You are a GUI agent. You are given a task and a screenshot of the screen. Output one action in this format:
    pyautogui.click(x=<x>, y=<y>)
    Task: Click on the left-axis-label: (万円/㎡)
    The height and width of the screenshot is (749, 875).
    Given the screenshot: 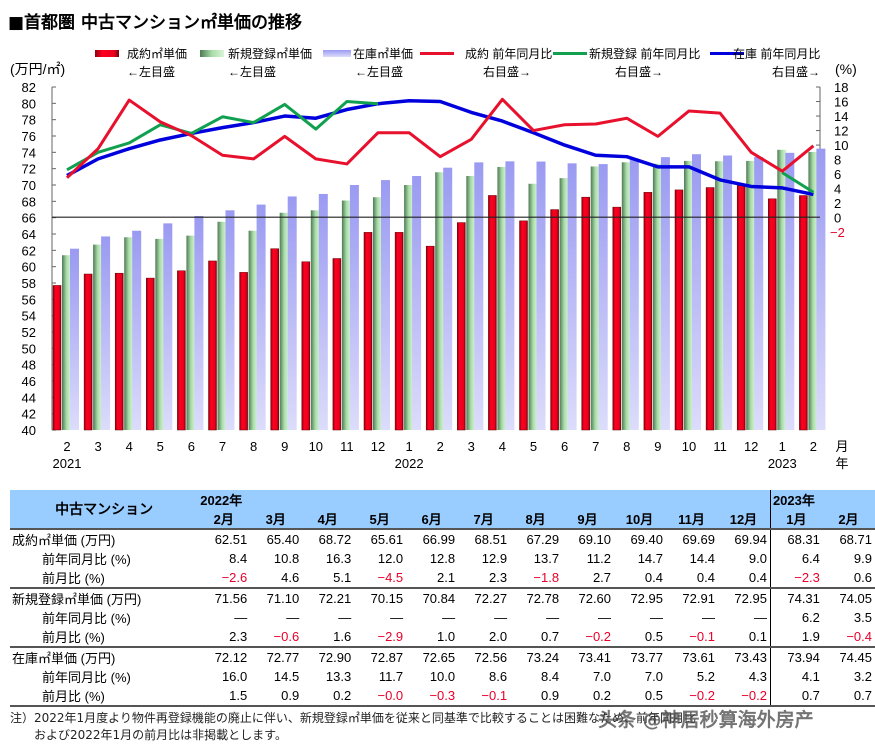 What is the action you would take?
    pyautogui.click(x=37, y=69)
    